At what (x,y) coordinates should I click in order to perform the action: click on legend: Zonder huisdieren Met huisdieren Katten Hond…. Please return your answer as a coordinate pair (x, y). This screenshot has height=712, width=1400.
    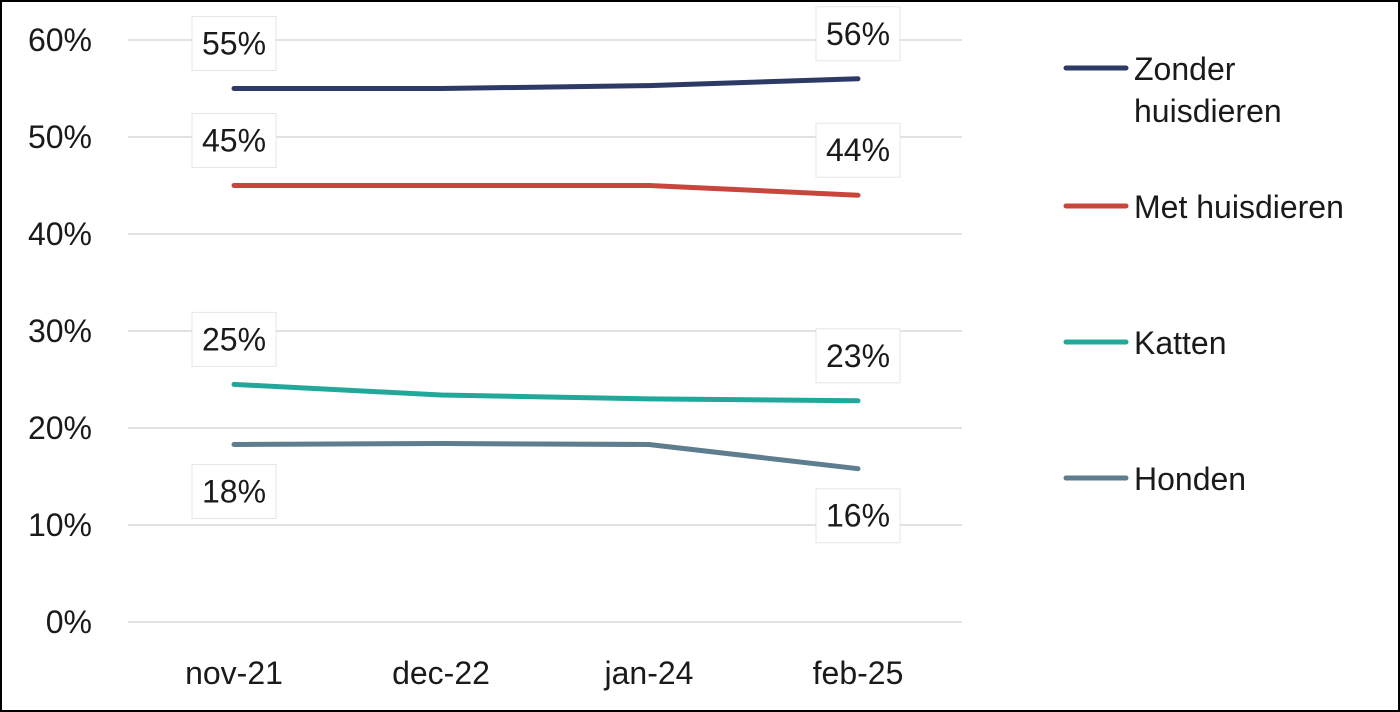
    Looking at the image, I should click on (1203, 274).